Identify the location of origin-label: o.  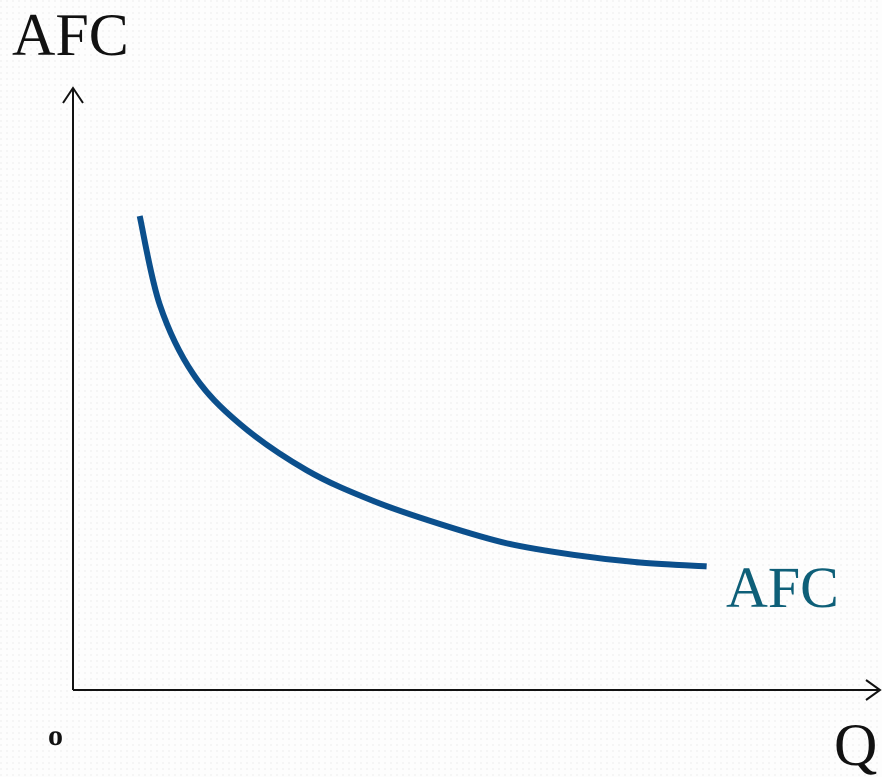
(55, 735).